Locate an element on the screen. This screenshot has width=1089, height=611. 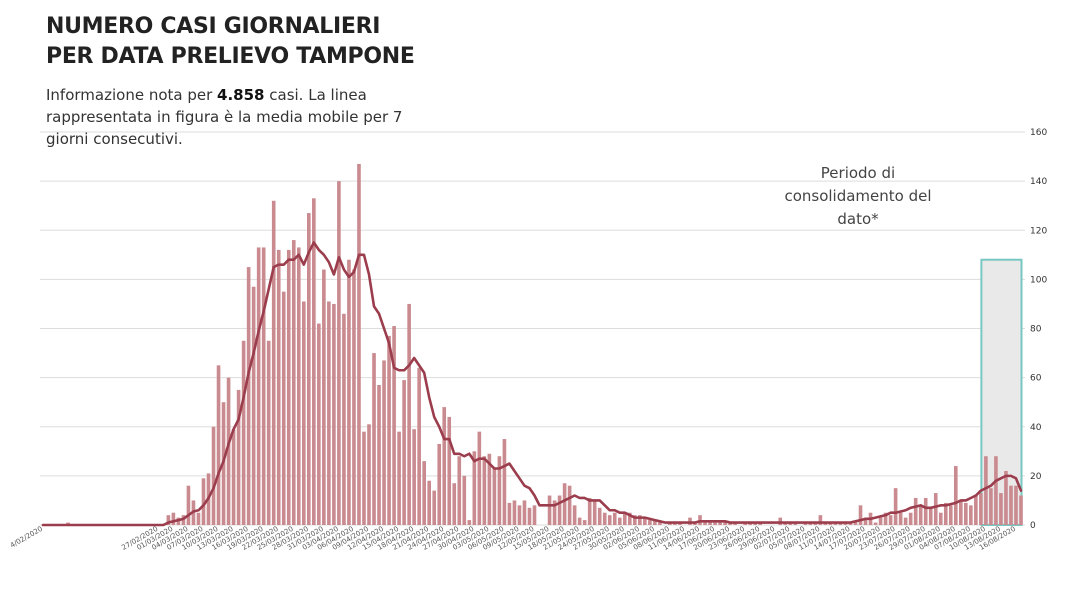
y-tick-label: 0 is located at coordinates (1033, 526).